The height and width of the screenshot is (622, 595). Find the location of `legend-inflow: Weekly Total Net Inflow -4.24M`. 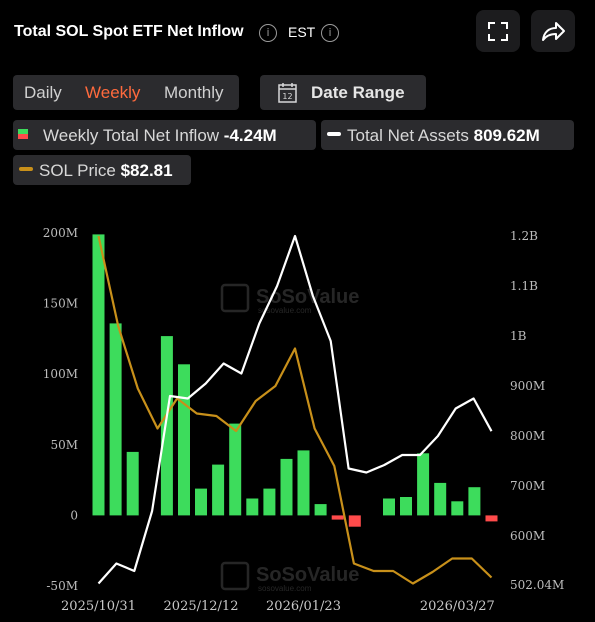

legend-inflow: Weekly Total Net Inflow -4.24M is located at coordinates (164, 135).